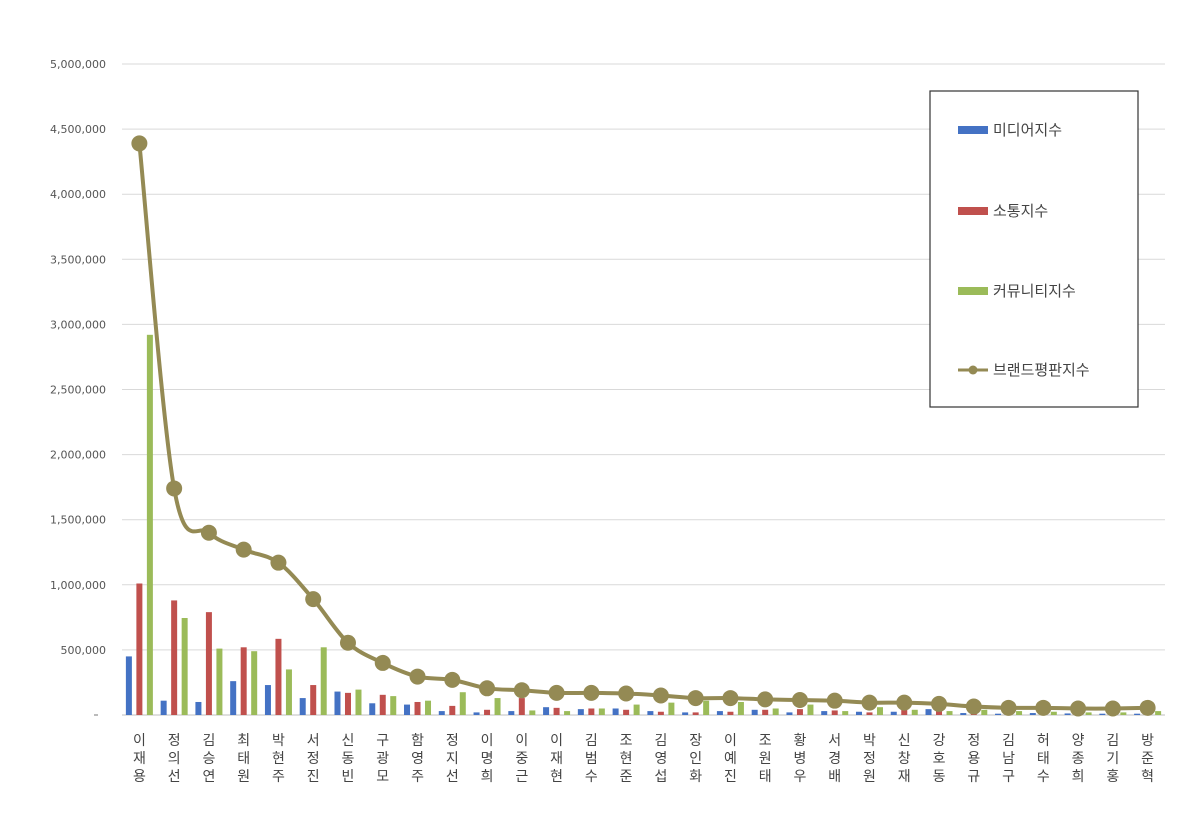  What do you see at coordinates (973, 370) in the screenshot?
I see `legend-swatch-marker` at bounding box center [973, 370].